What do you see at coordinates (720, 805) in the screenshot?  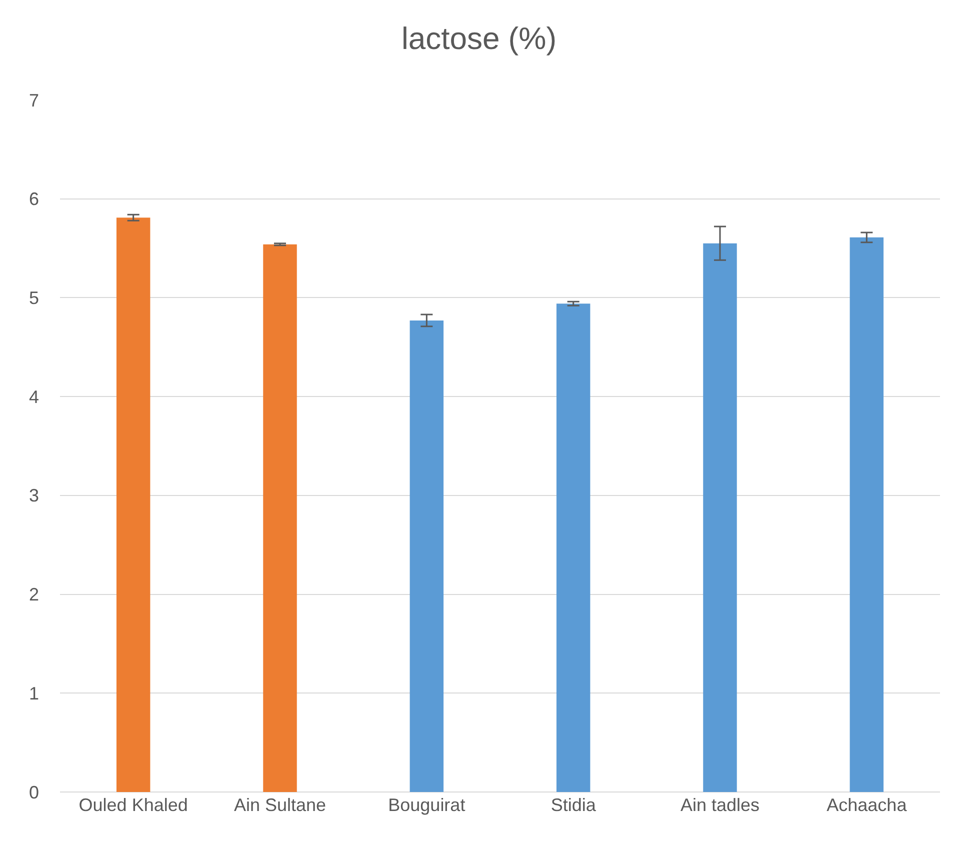 I see `x-tick-label: Ain tadles` at bounding box center [720, 805].